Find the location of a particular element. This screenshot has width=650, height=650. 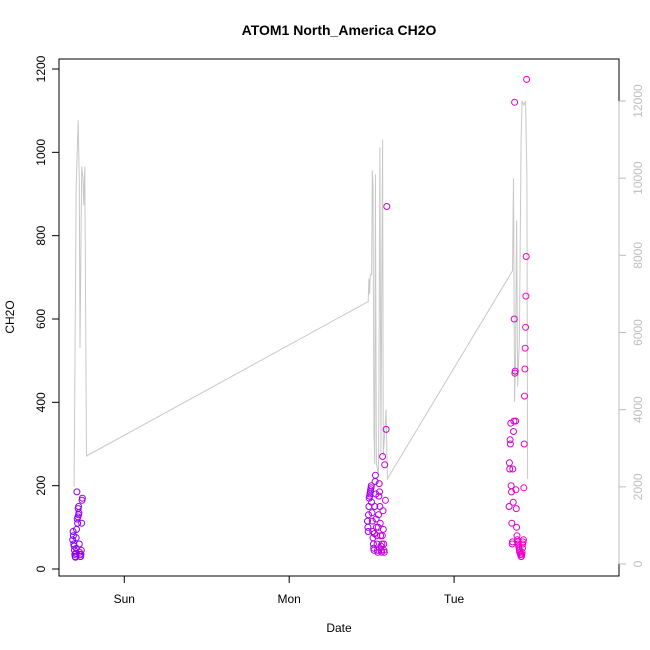

y-axis-right: 0 2000 4000 6000 8000 10000 12000 is located at coordinates (631, 325).